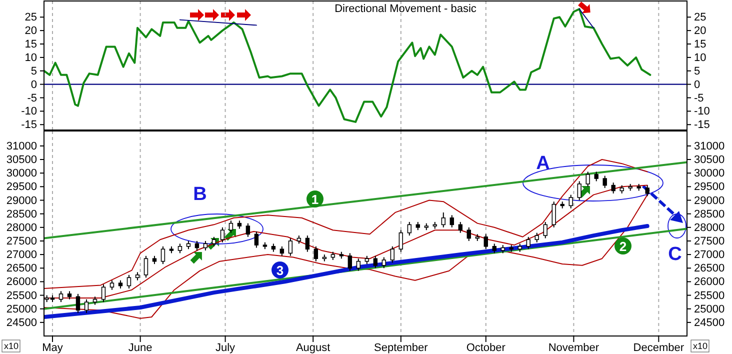 This screenshot has height=354, width=732. What do you see at coordinates (21, 187) in the screenshot?
I see `y-tick-label: 29500` at bounding box center [21, 187].